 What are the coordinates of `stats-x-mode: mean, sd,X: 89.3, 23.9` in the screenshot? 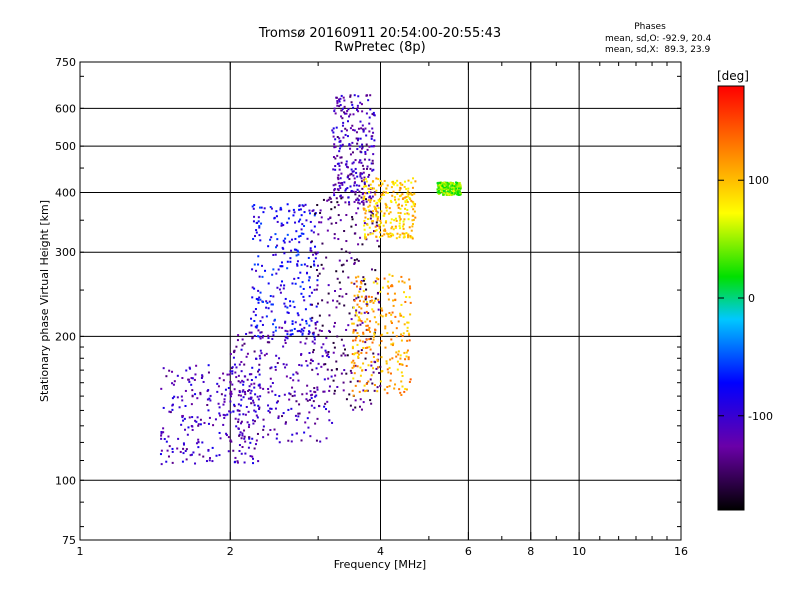 It's located at (658, 50).